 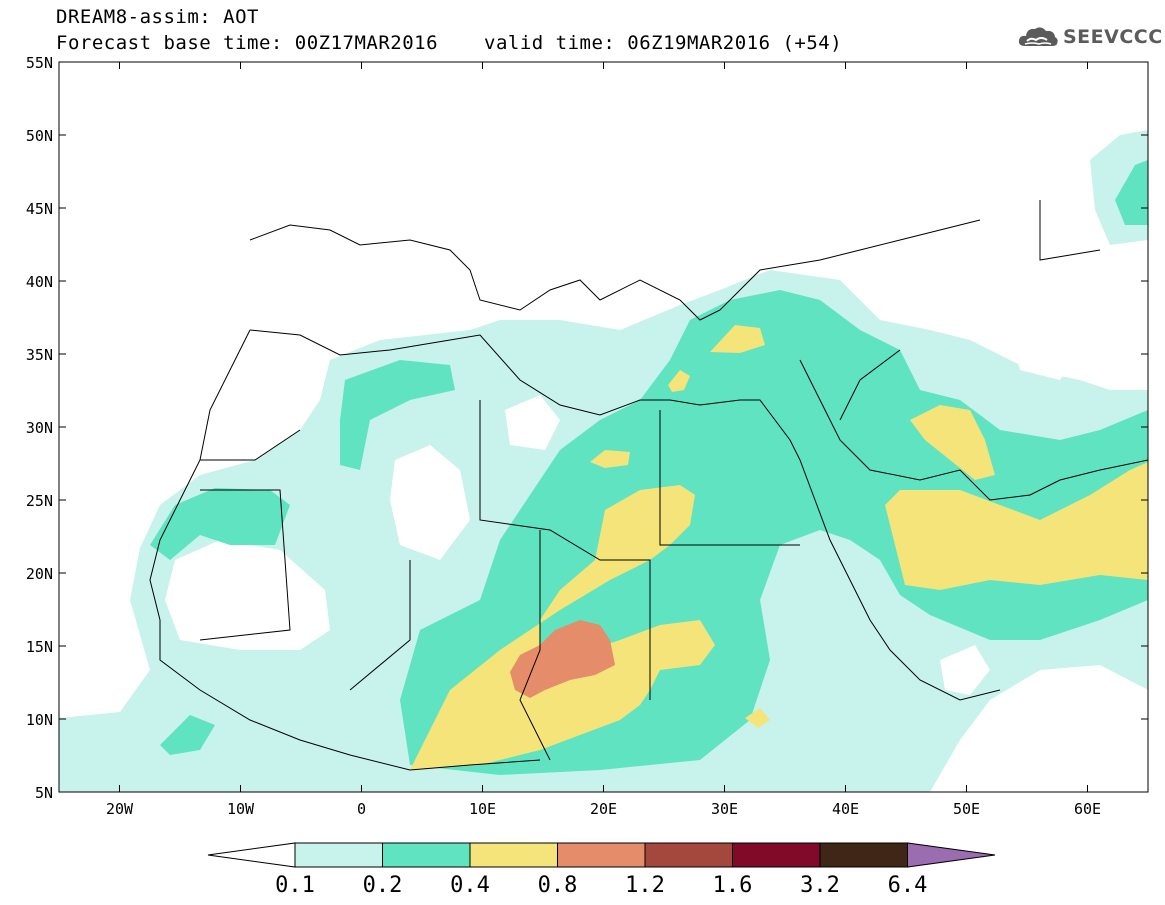 What do you see at coordinates (39, 647) in the screenshot?
I see `lat-tick-label: 15N` at bounding box center [39, 647].